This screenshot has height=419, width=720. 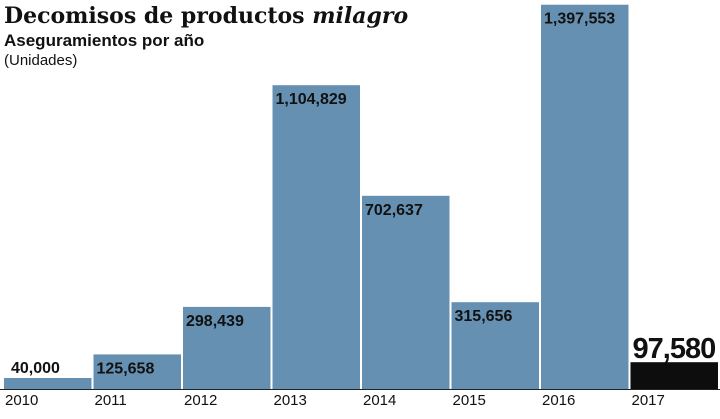 I want to click on chart-unit-note: (Unidades), so click(x=41, y=60).